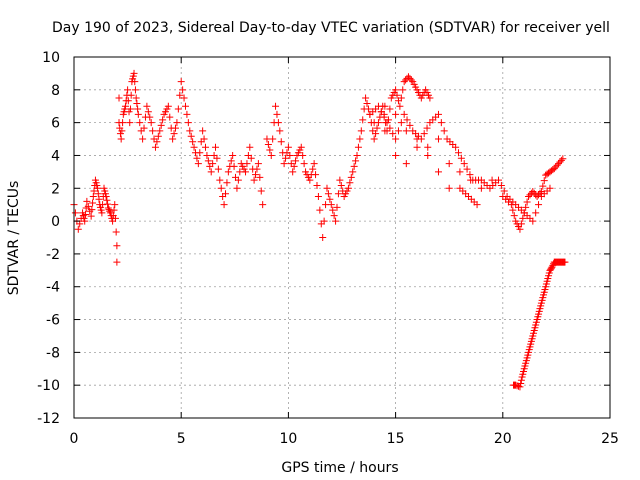 This screenshot has width=640, height=480. I want to click on x-tick-label: 25, so click(610, 439).